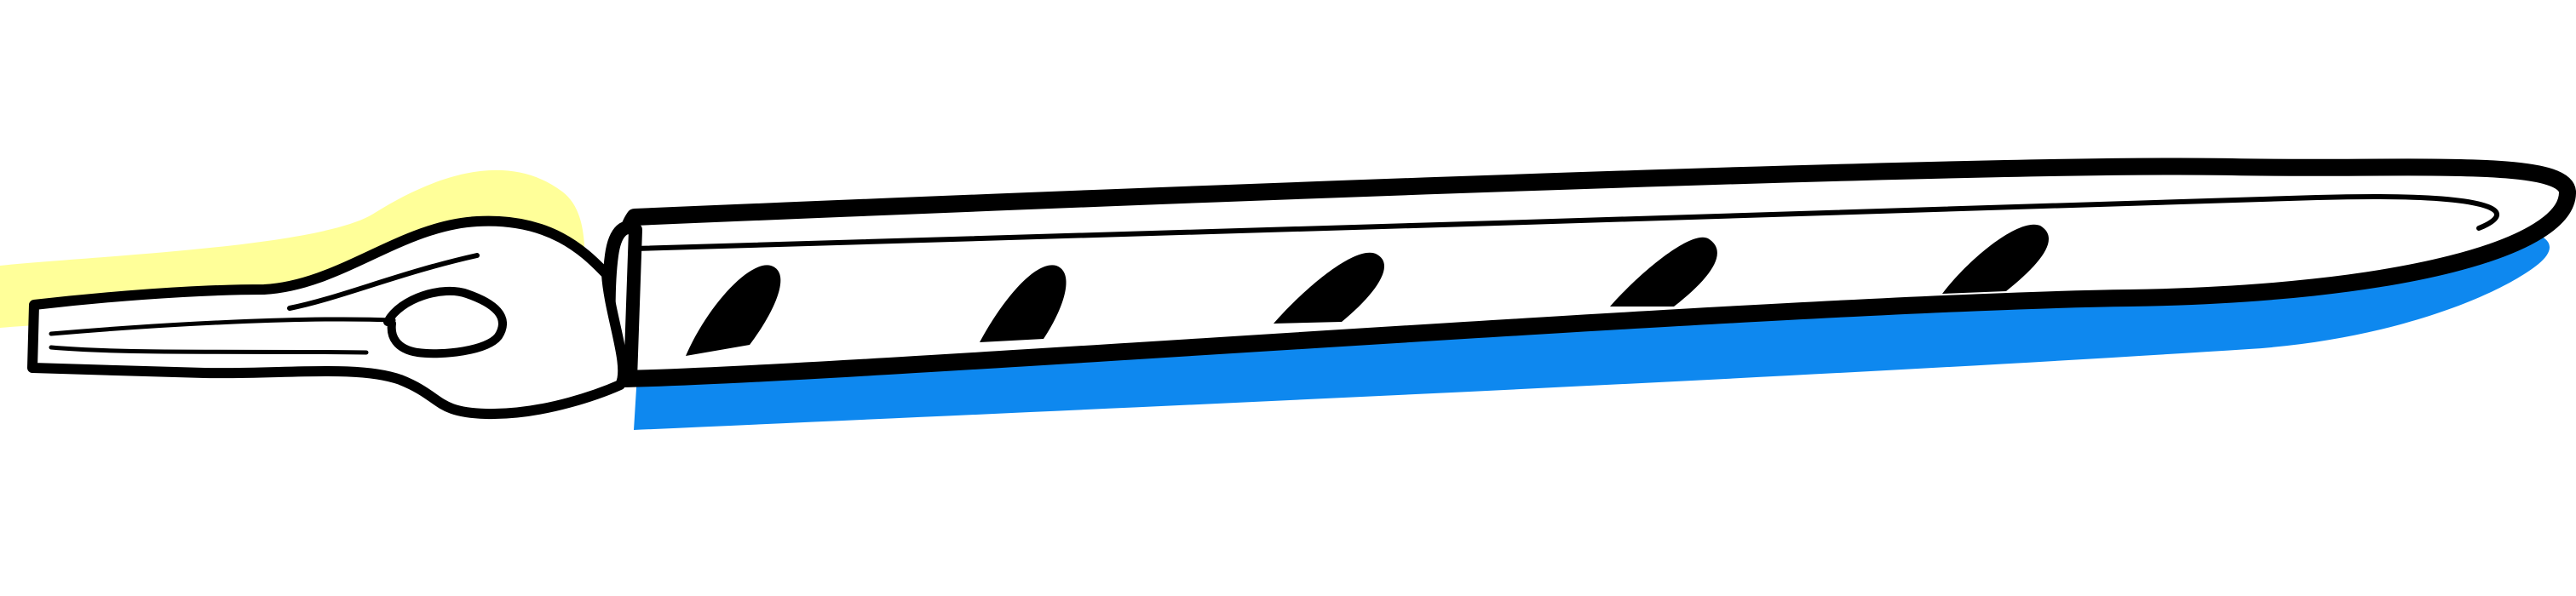  What do you see at coordinates (209, 350) in the screenshot?
I see `bristle-line-lower-shape` at bounding box center [209, 350].